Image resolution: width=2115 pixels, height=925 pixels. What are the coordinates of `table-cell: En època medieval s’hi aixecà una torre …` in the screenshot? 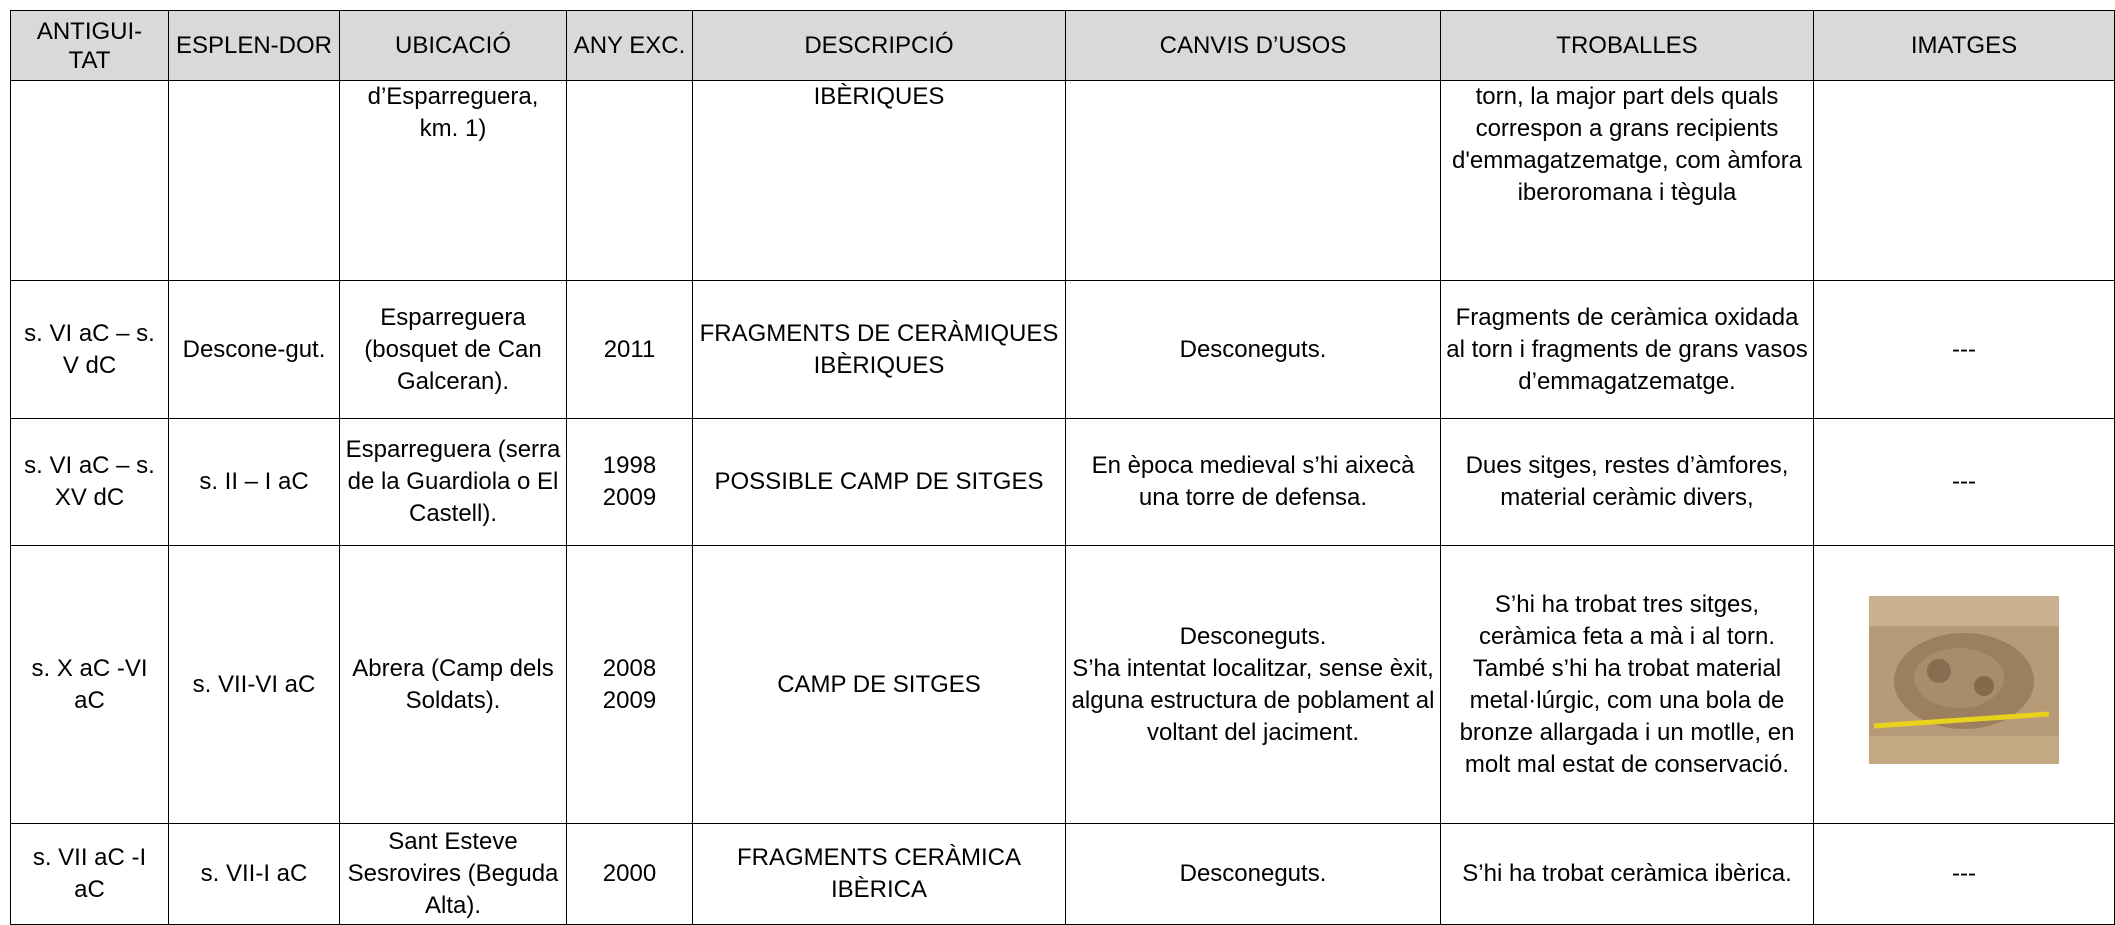 It's located at (1253, 482).